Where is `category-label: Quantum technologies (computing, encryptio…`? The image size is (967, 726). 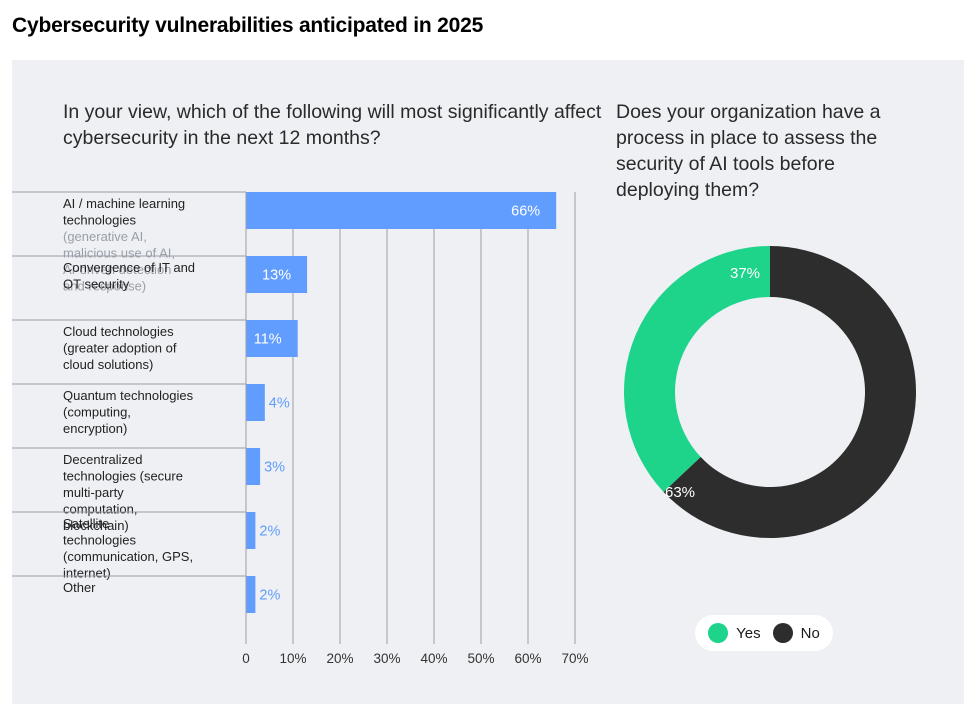
category-label: Quantum technologies (computing, encryptio… is located at coordinates (128, 412).